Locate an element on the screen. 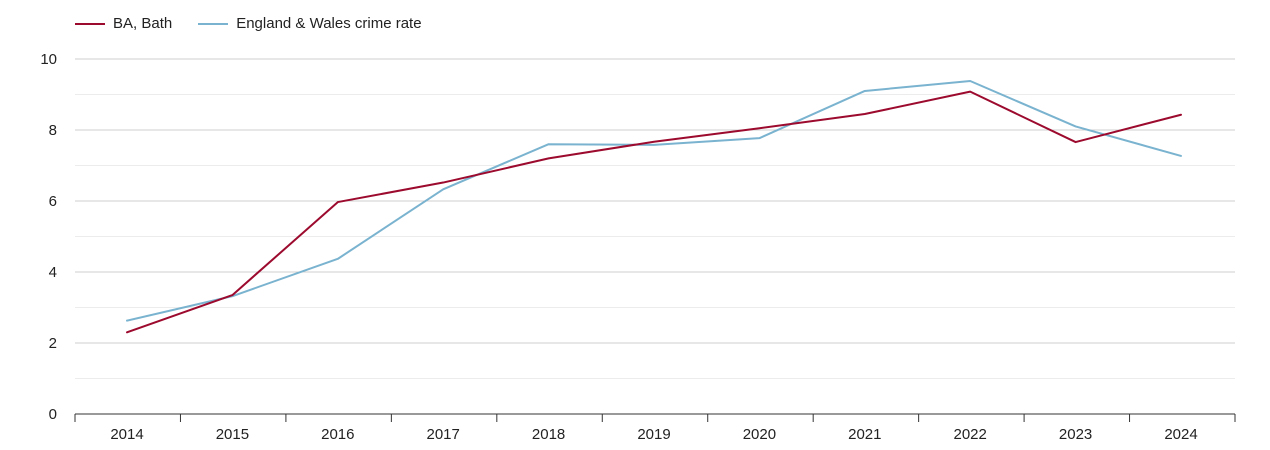 The width and height of the screenshot is (1270, 450). x-tick-label: 2020 is located at coordinates (759, 434).